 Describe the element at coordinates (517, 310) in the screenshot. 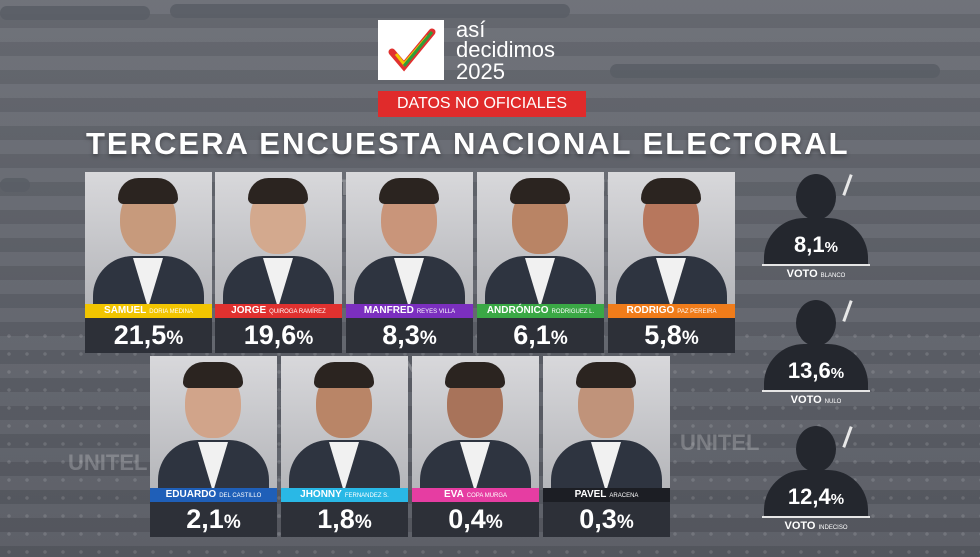

I see `candidate-first-name: ANDRÓNICO` at that location.